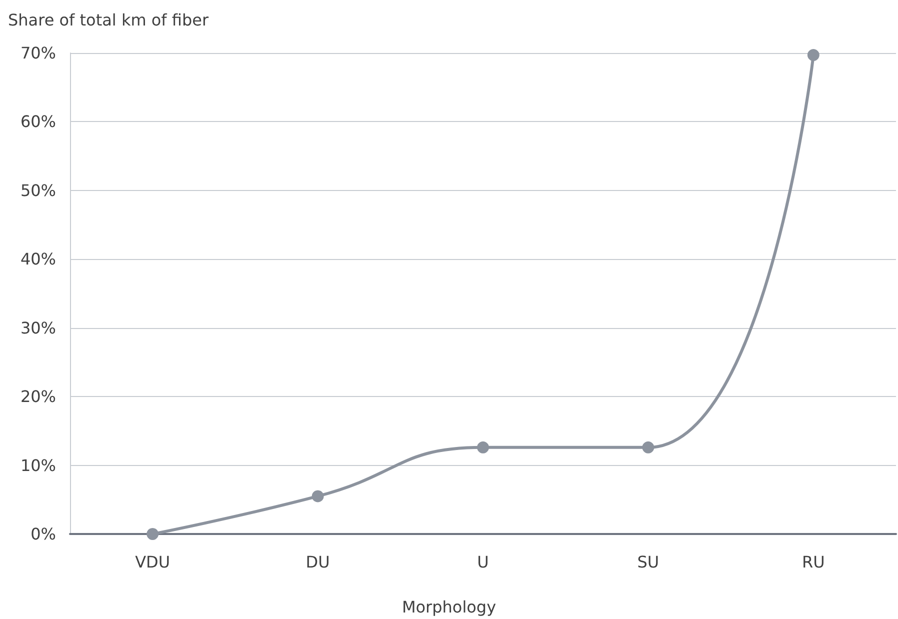 The image size is (898, 619). I want to click on x-tick-label: U, so click(483, 562).